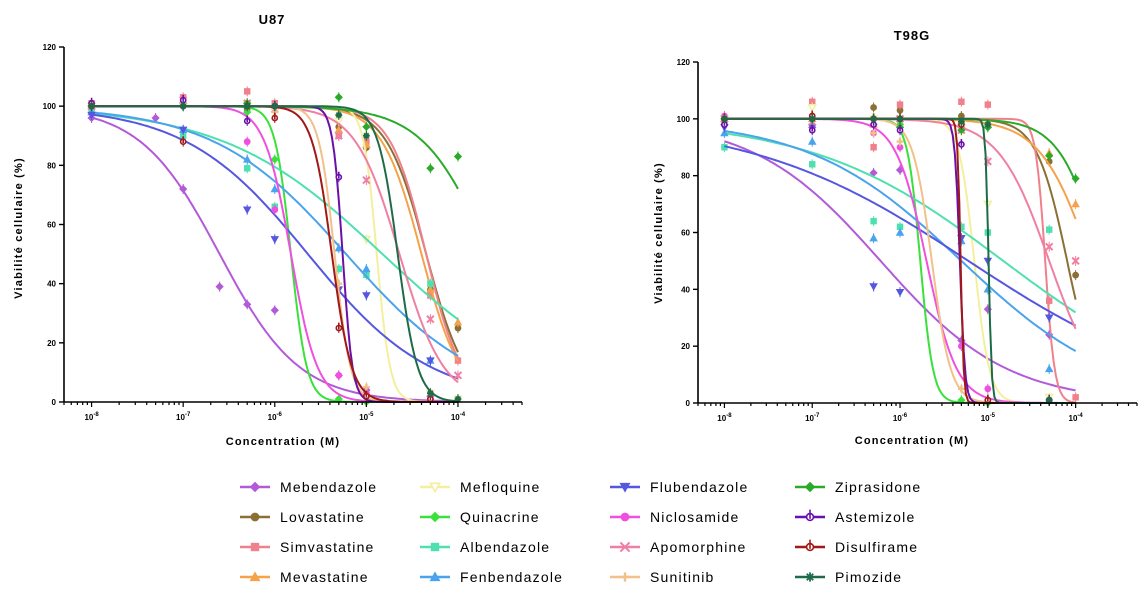 This screenshot has height=594, width=1139. I want to click on legend-item-astemizole: Astemizole, so click(855, 517).